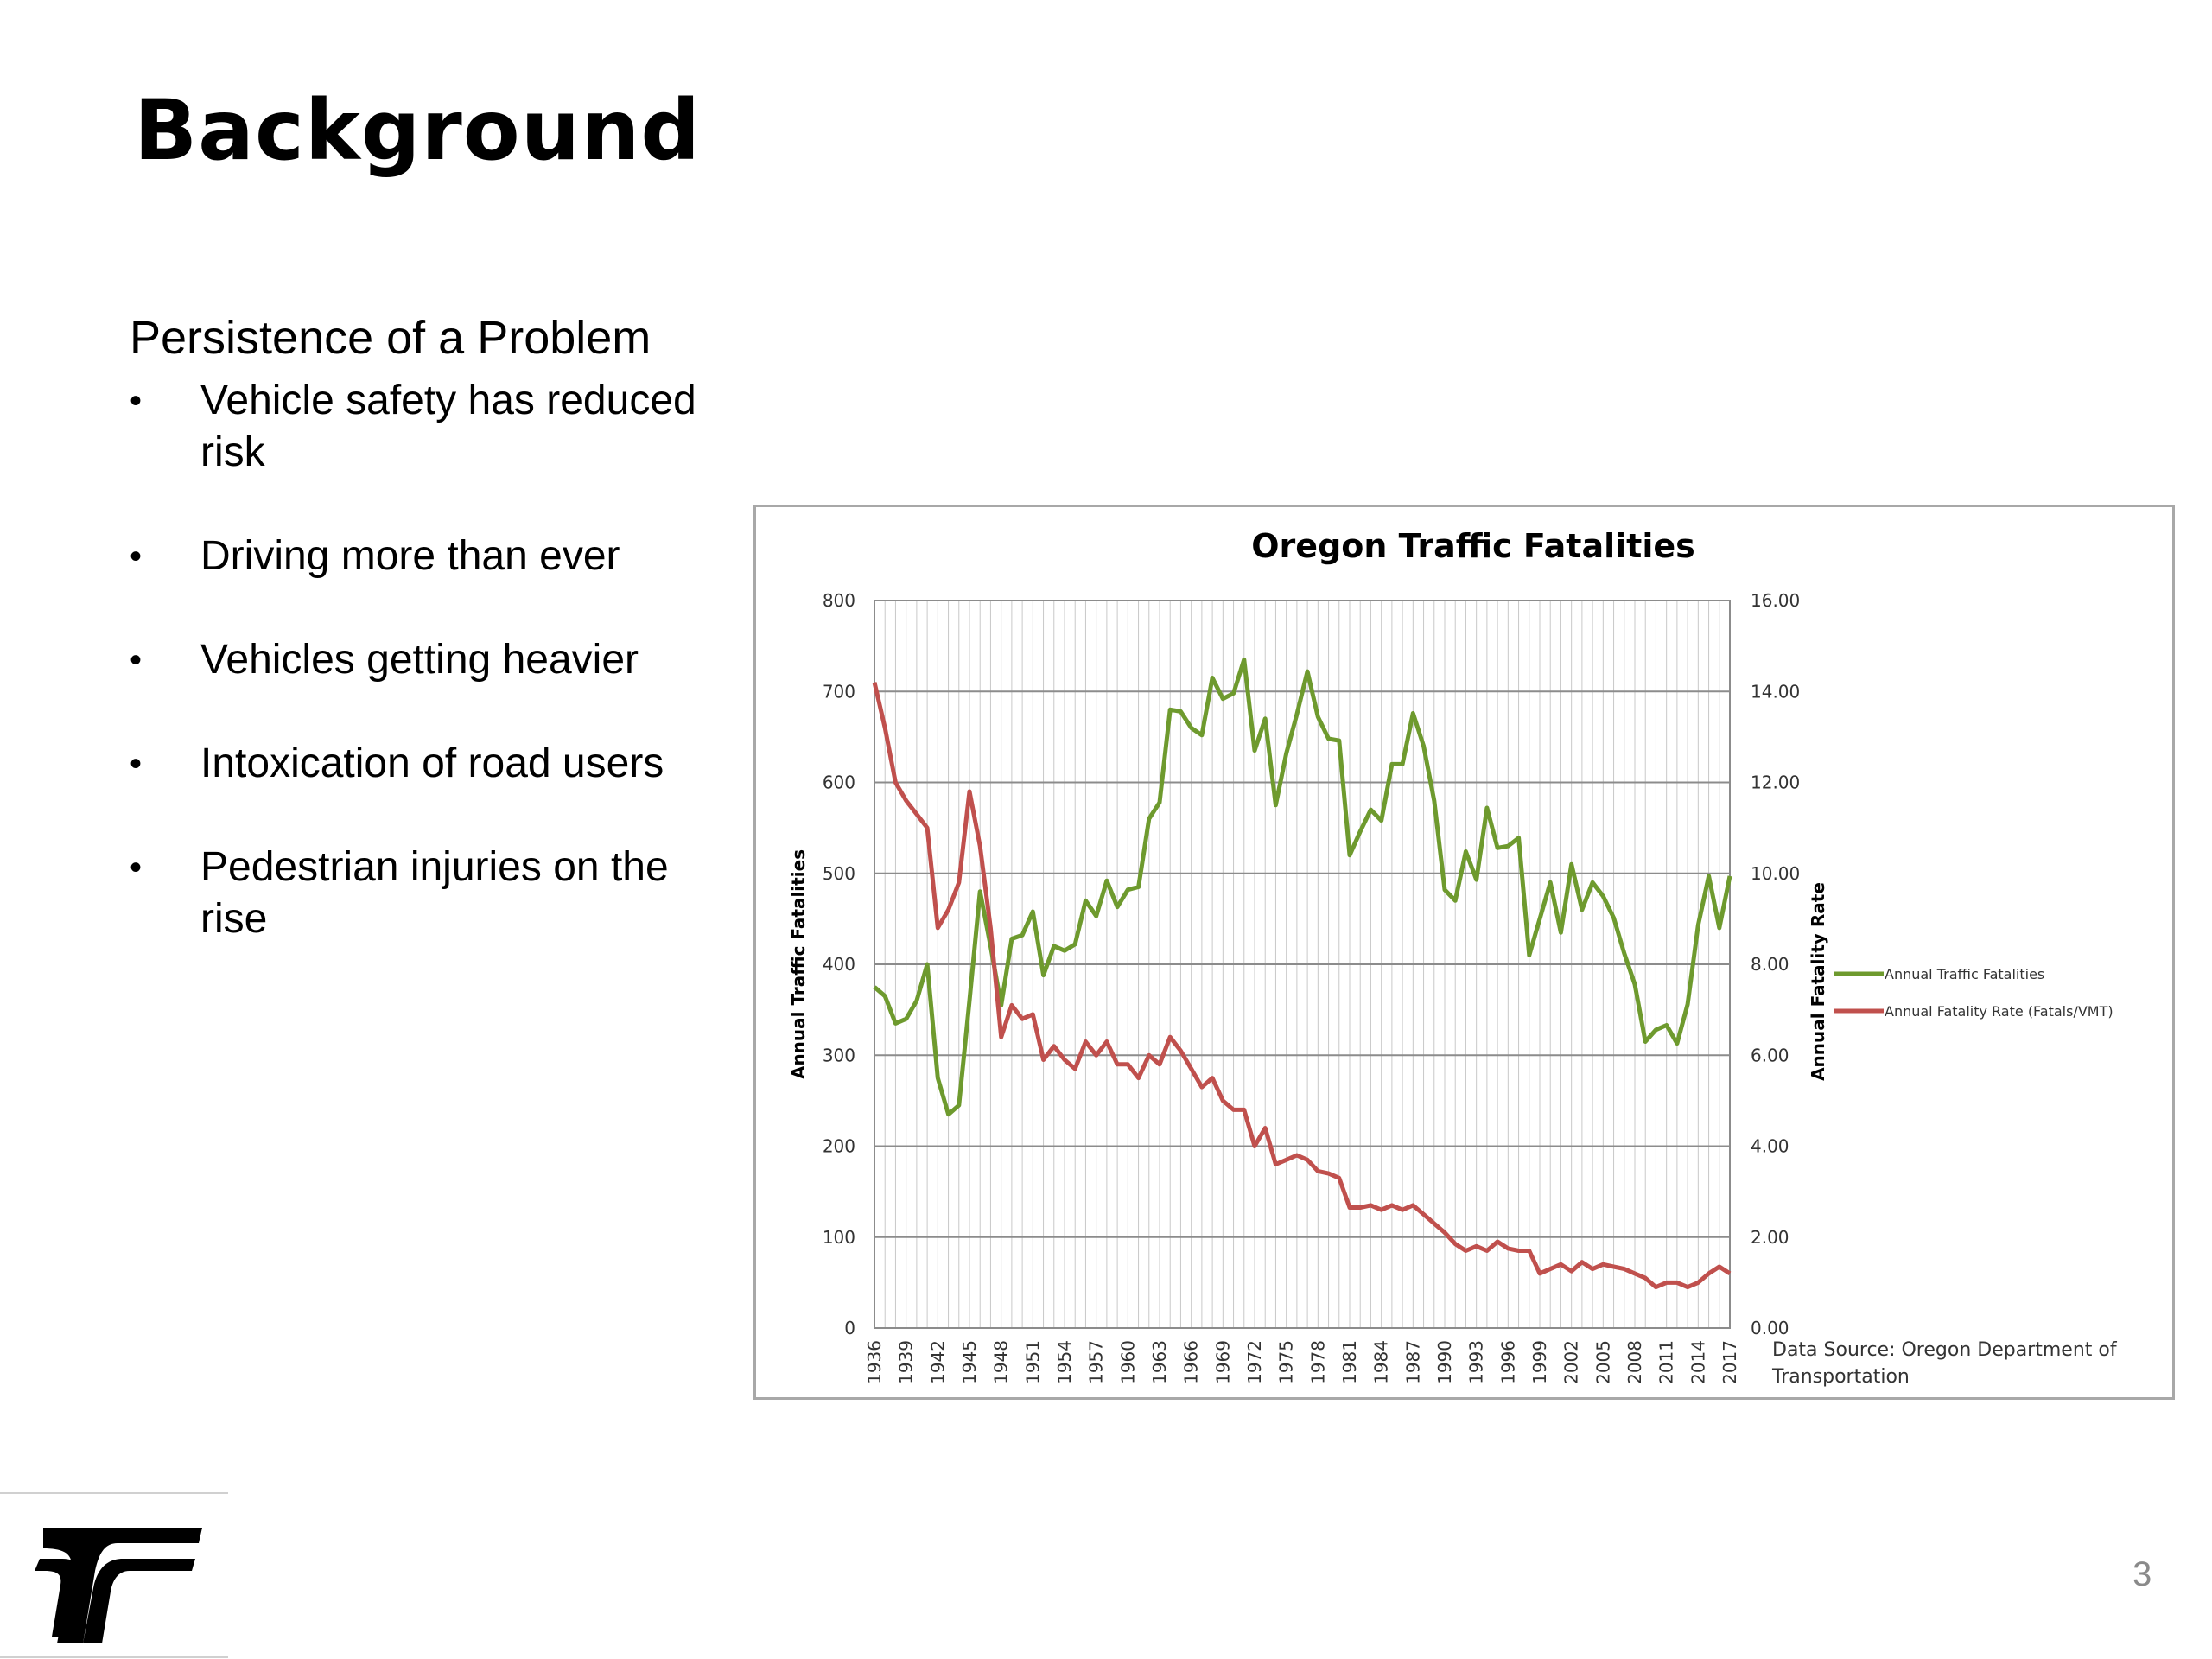 This screenshot has height=1659, width=2212. What do you see at coordinates (874, 1362) in the screenshot?
I see `x-tick-label: 1936` at bounding box center [874, 1362].